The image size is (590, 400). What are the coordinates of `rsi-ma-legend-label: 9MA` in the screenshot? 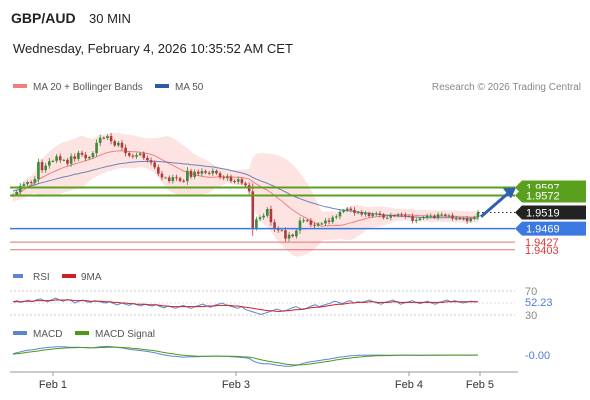 It's located at (91, 277).